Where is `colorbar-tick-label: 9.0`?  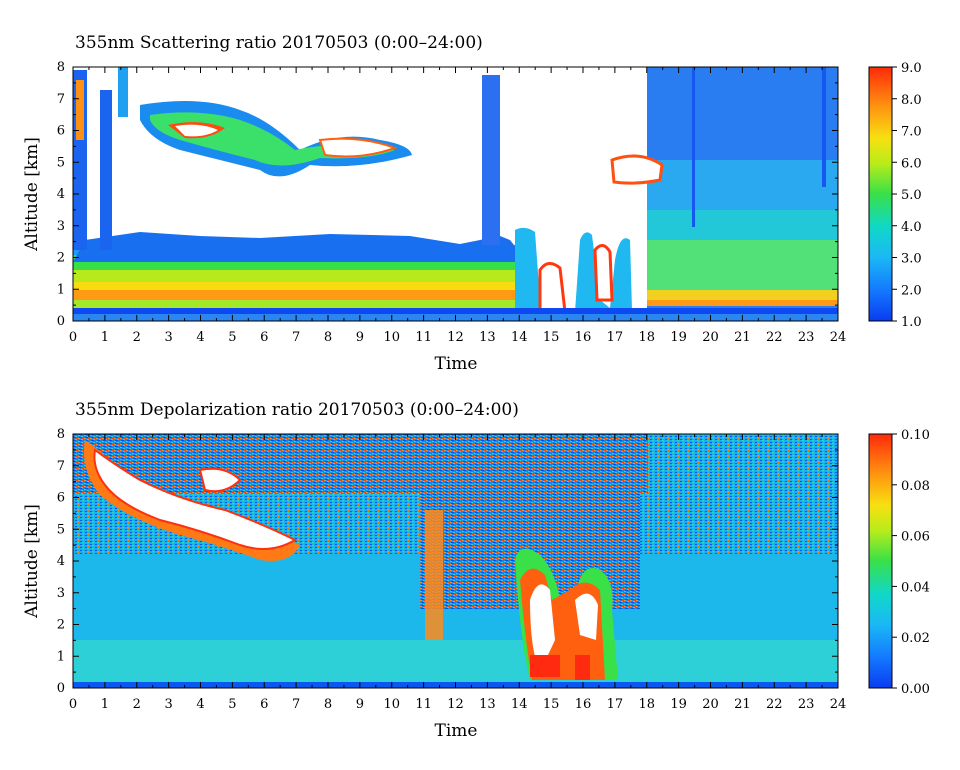 colorbar-tick-label: 9.0 is located at coordinates (911, 68).